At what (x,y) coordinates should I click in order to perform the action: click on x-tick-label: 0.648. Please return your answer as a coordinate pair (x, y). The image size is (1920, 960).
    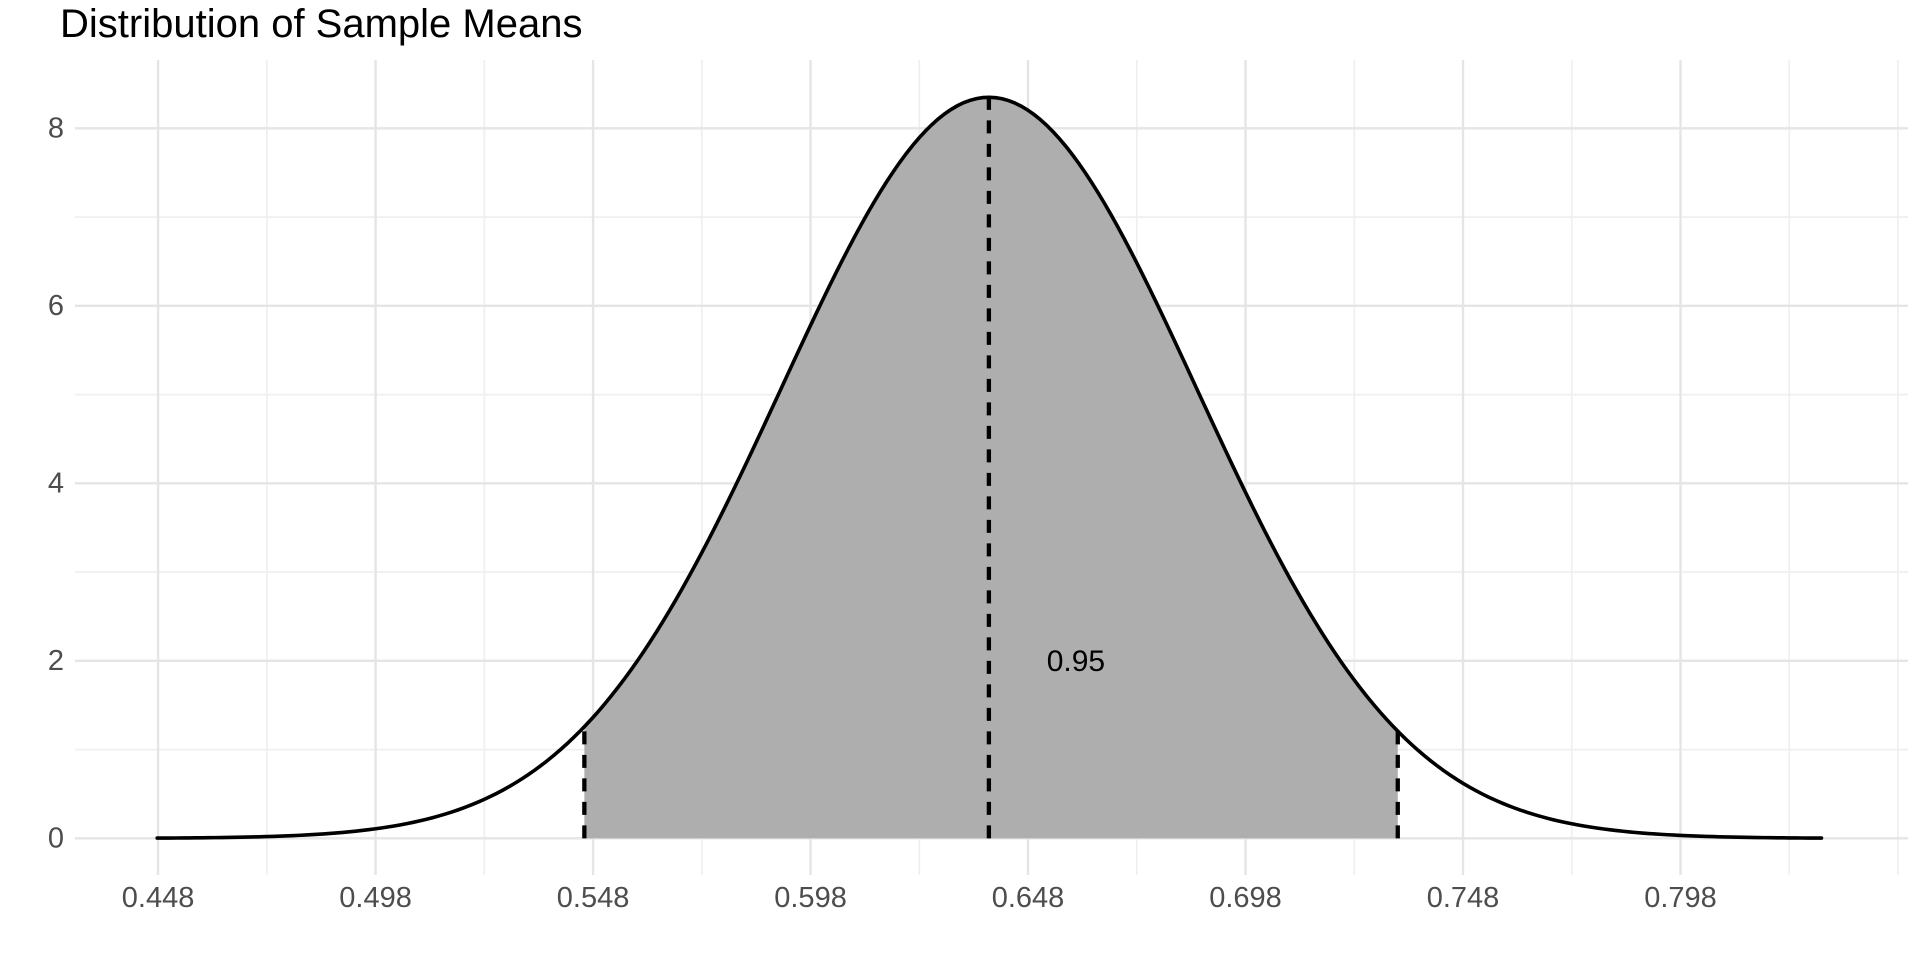
    Looking at the image, I should click on (1028, 898).